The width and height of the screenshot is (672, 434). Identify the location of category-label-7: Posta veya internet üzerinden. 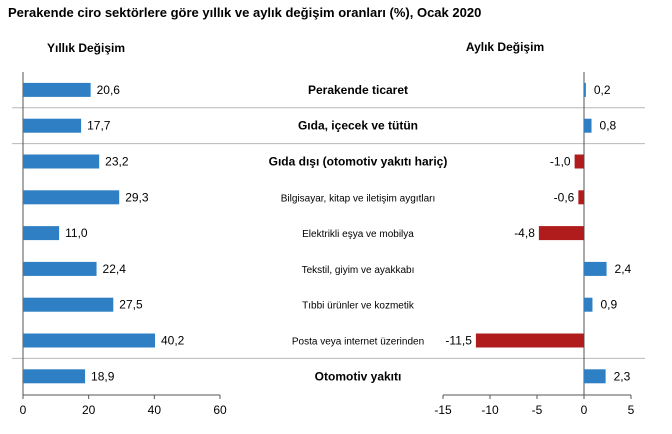
(358, 342).